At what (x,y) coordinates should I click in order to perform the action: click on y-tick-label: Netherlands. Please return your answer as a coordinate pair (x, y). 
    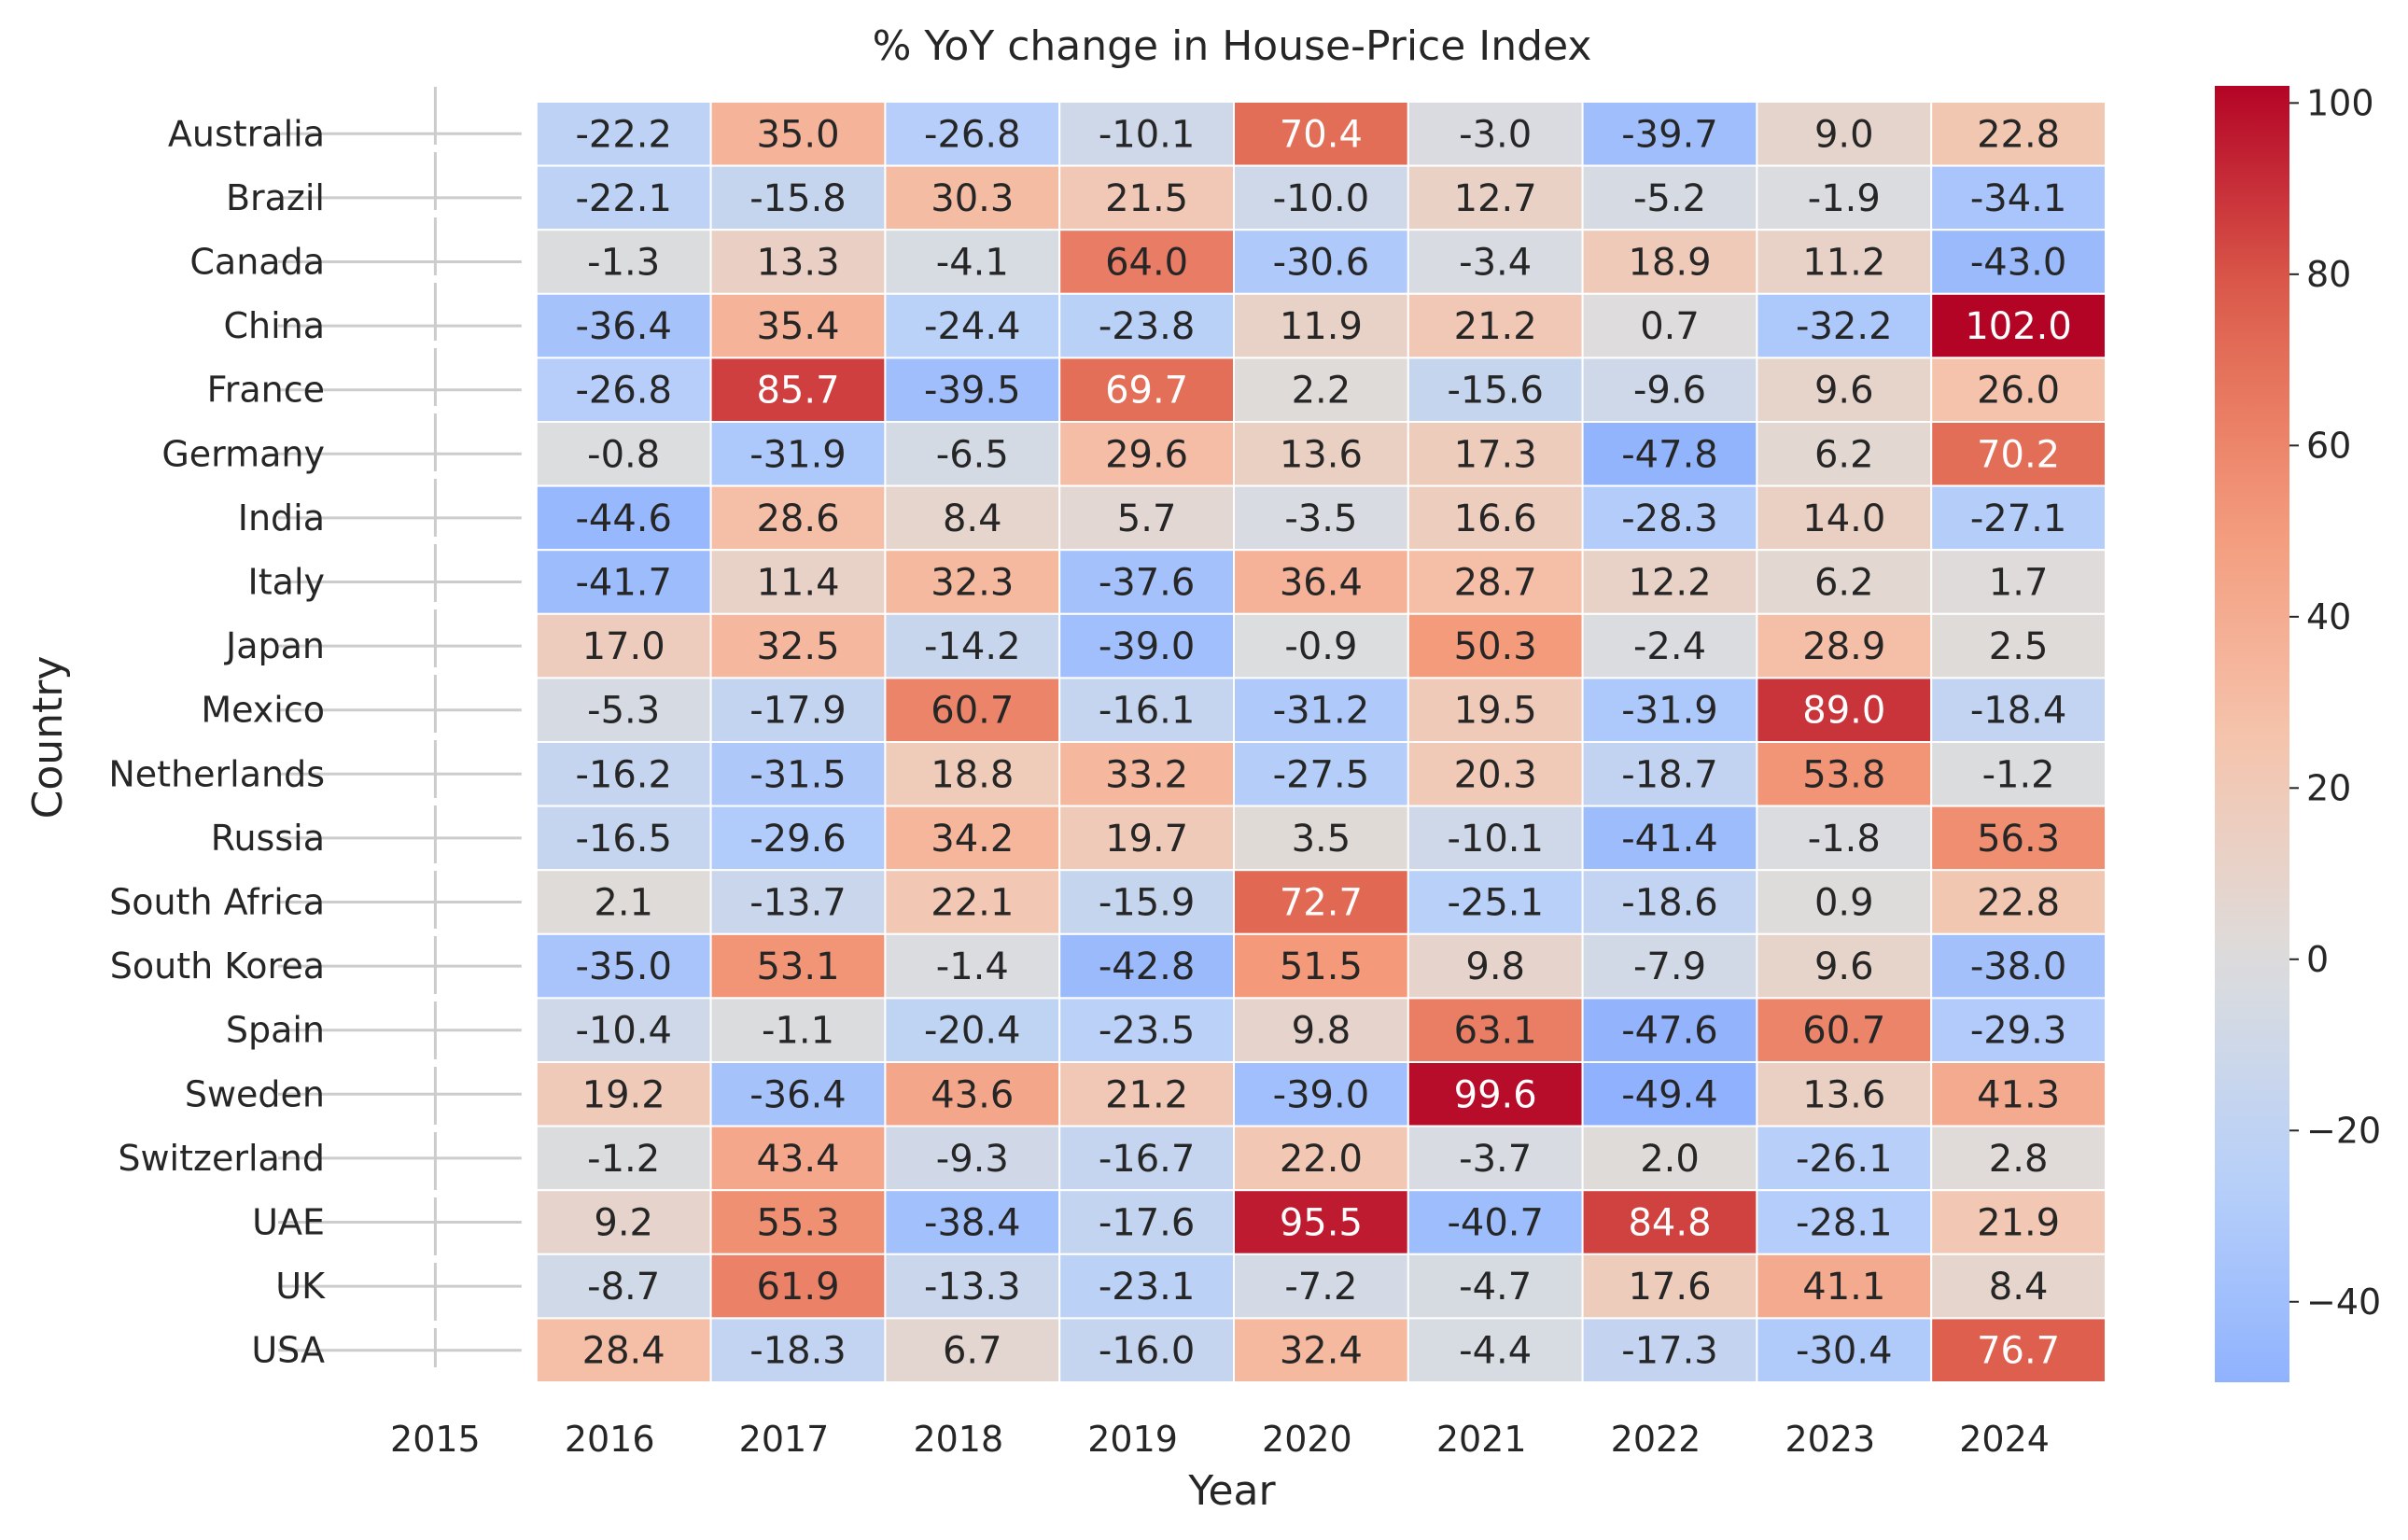
    Looking at the image, I should click on (216, 773).